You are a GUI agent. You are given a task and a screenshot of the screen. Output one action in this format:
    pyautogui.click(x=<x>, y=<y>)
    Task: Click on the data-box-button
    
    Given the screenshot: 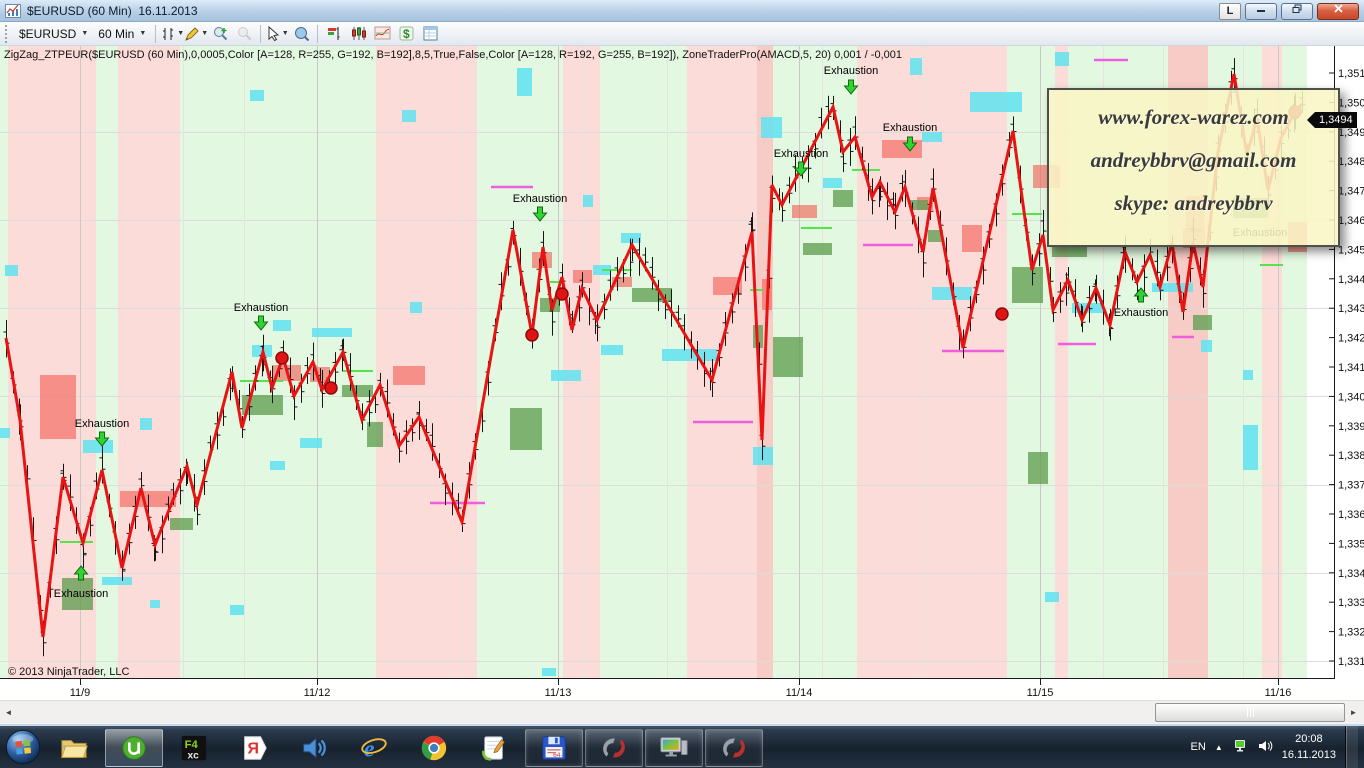 What is the action you would take?
    pyautogui.click(x=301, y=34)
    